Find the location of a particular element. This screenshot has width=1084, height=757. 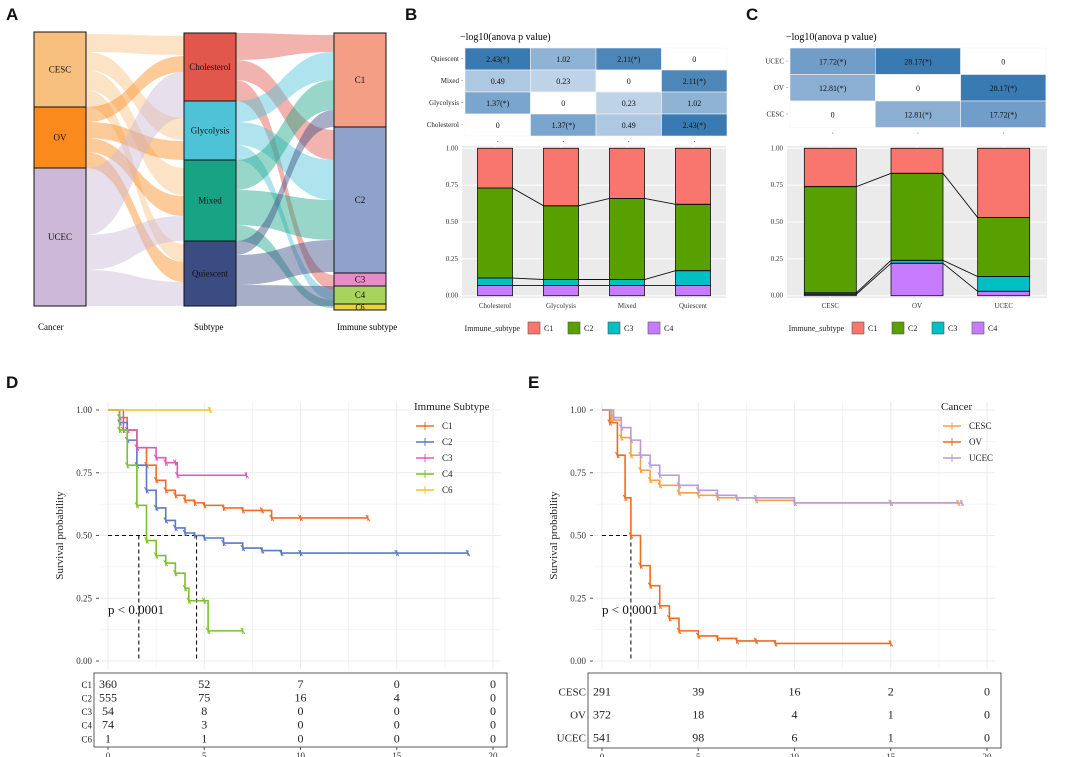

cancer-node-label: UCEC is located at coordinates (60, 237).